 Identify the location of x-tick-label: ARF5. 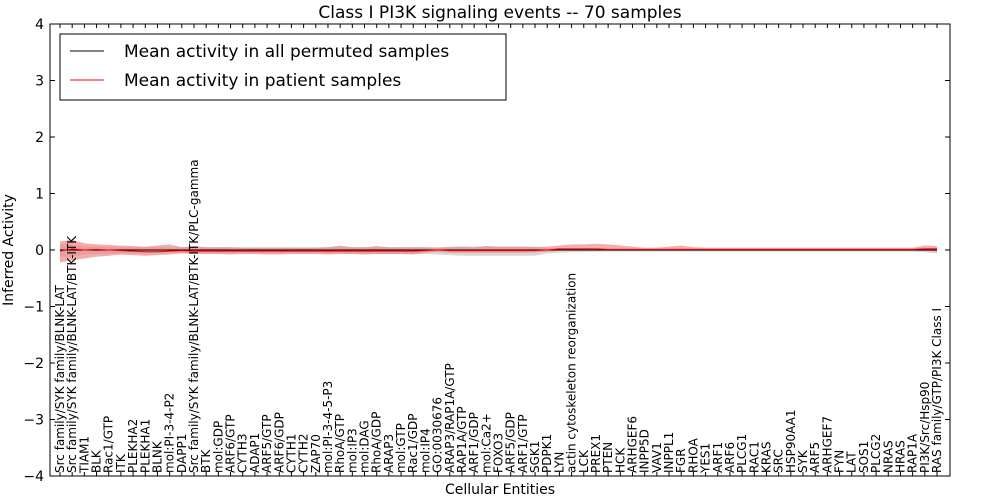
(815, 457).